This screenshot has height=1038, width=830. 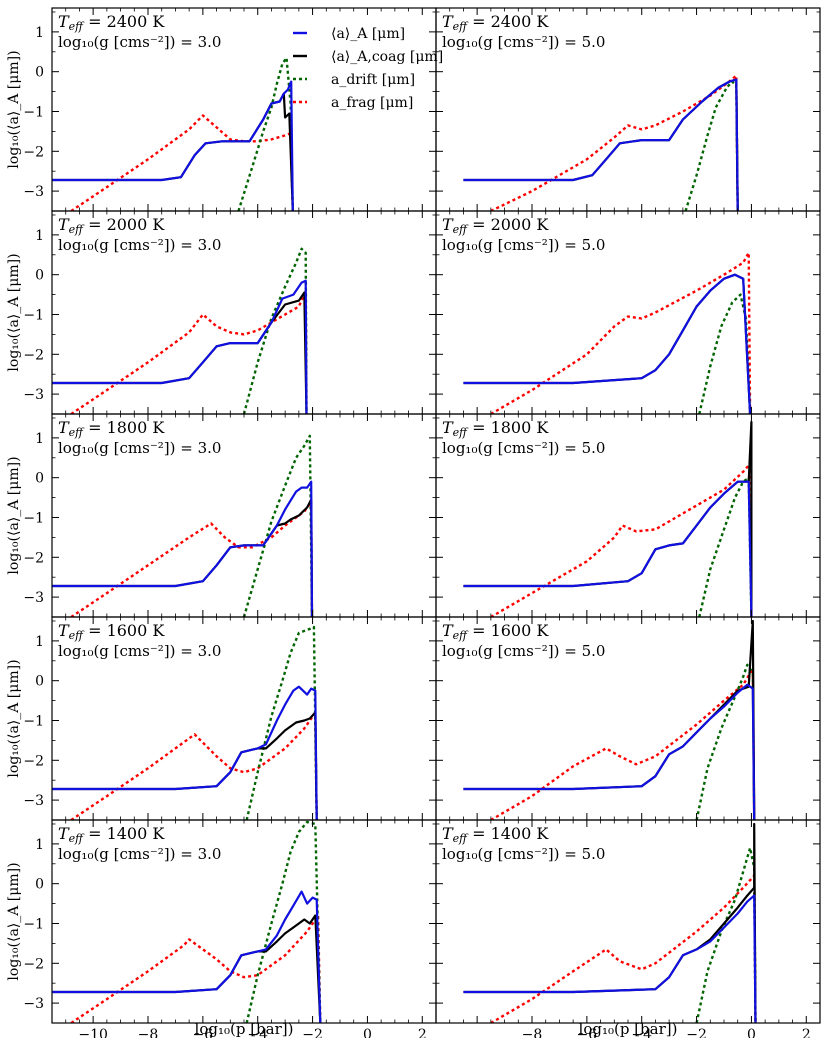 What do you see at coordinates (495, 225) in the screenshot?
I see `panel-teff-label: Teff = 2000 K` at bounding box center [495, 225].